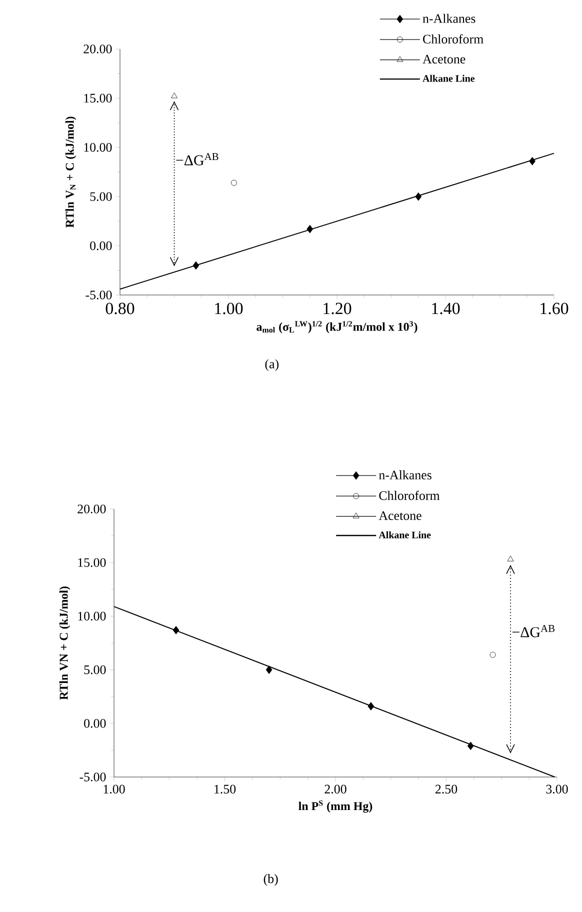 The height and width of the screenshot is (912, 582). I want to click on y-axis-title: RTln VN + C (kJ/mol), so click(64, 643).